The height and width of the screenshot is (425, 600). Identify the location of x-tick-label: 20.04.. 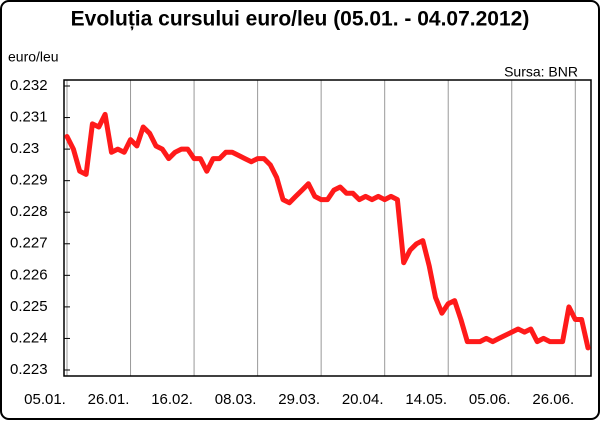
(363, 399).